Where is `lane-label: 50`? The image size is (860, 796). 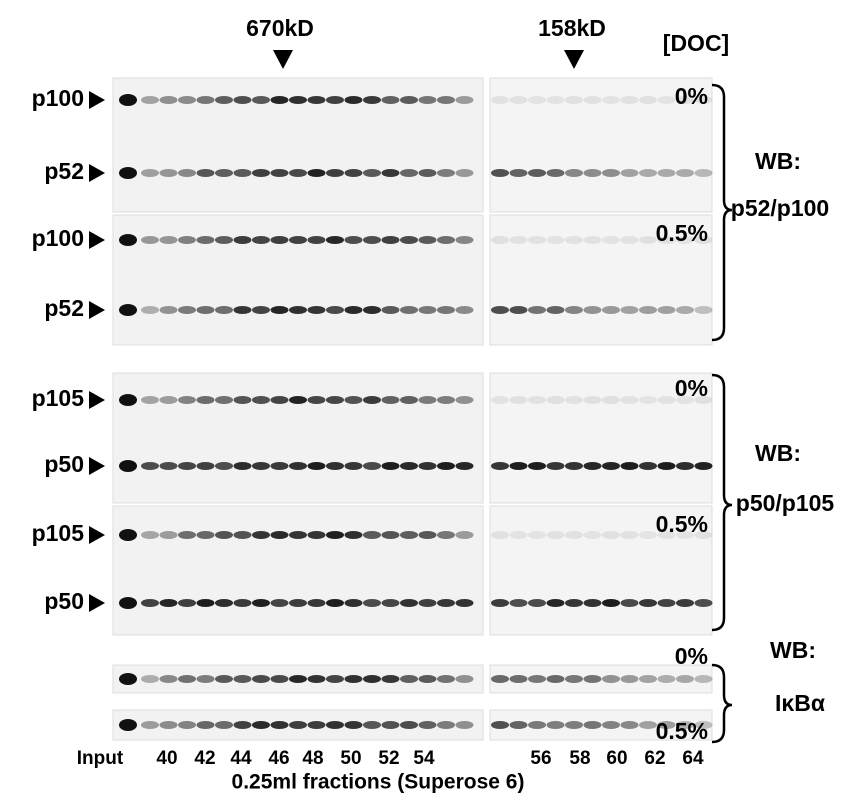
lane-label: 50 is located at coordinates (350, 758).